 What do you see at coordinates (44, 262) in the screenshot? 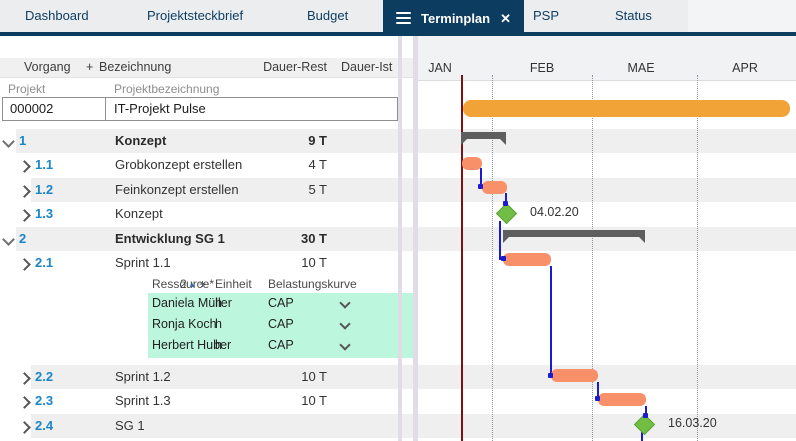
I see `task-id: 2.1` at bounding box center [44, 262].